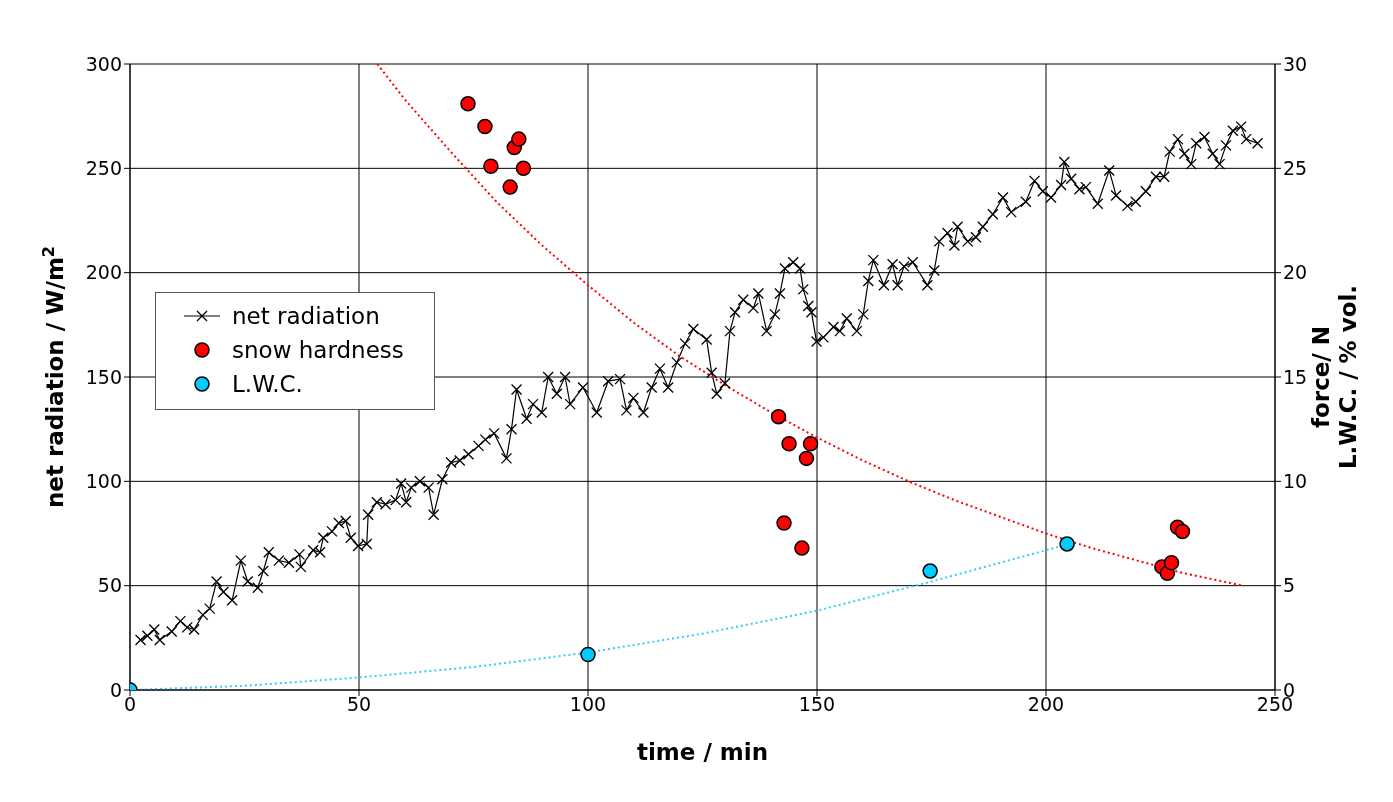 This screenshot has width=1393, height=802. What do you see at coordinates (588, 704) in the screenshot?
I see `x-tick-label: 100` at bounding box center [588, 704].